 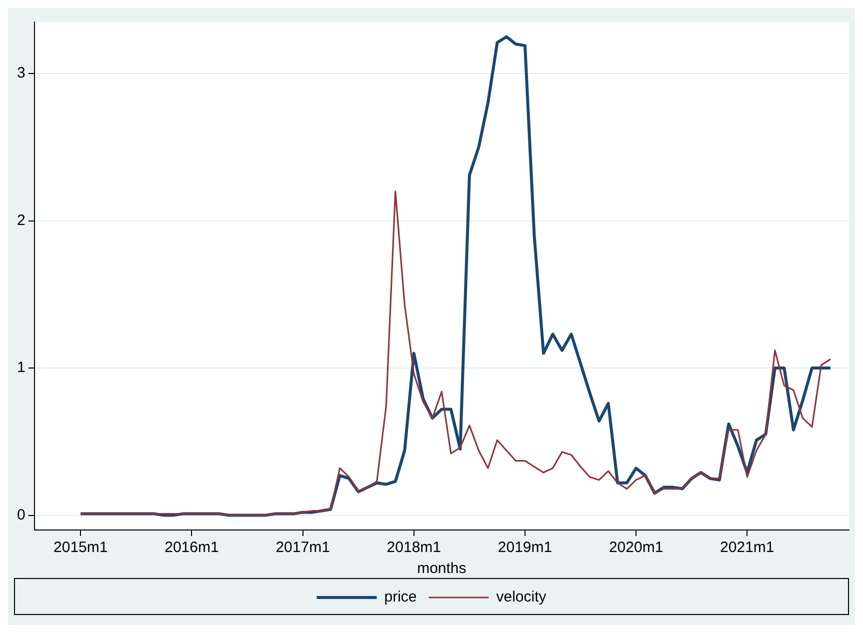 I want to click on y-tick-label: 2, so click(x=21, y=220).